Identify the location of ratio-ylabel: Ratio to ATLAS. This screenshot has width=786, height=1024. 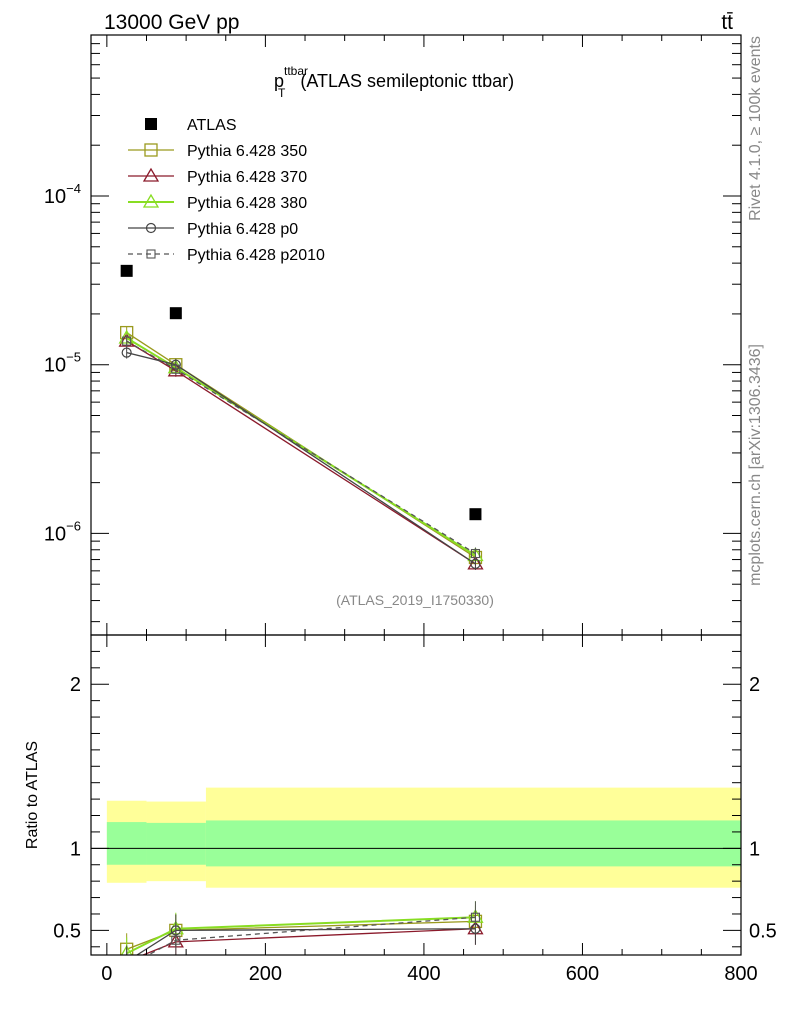
(32, 795).